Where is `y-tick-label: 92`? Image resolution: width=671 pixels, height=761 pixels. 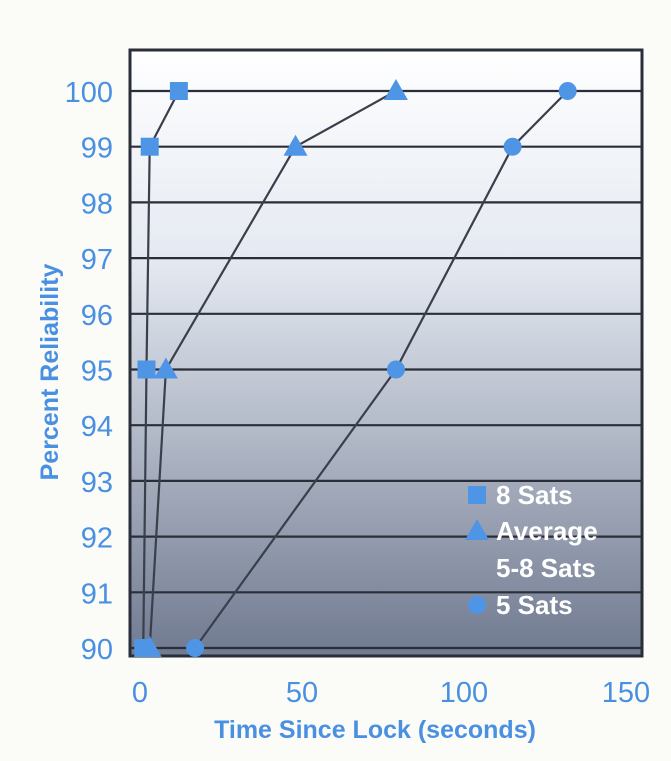
y-tick-label: 92 is located at coordinates (97, 539).